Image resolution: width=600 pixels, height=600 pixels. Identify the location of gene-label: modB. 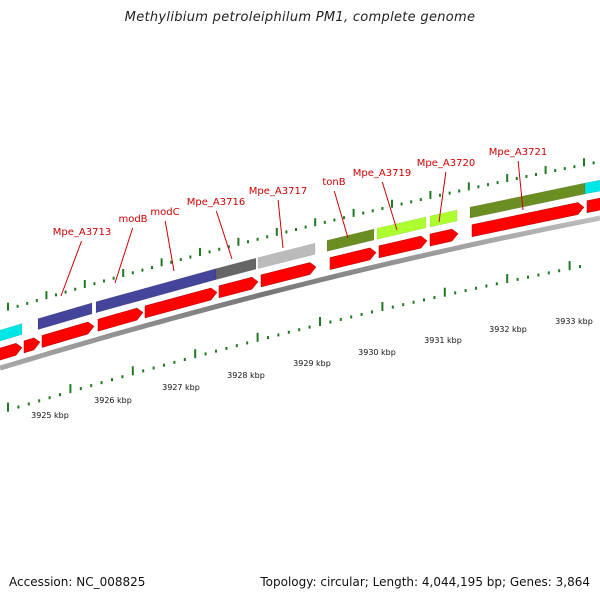
(132, 219).